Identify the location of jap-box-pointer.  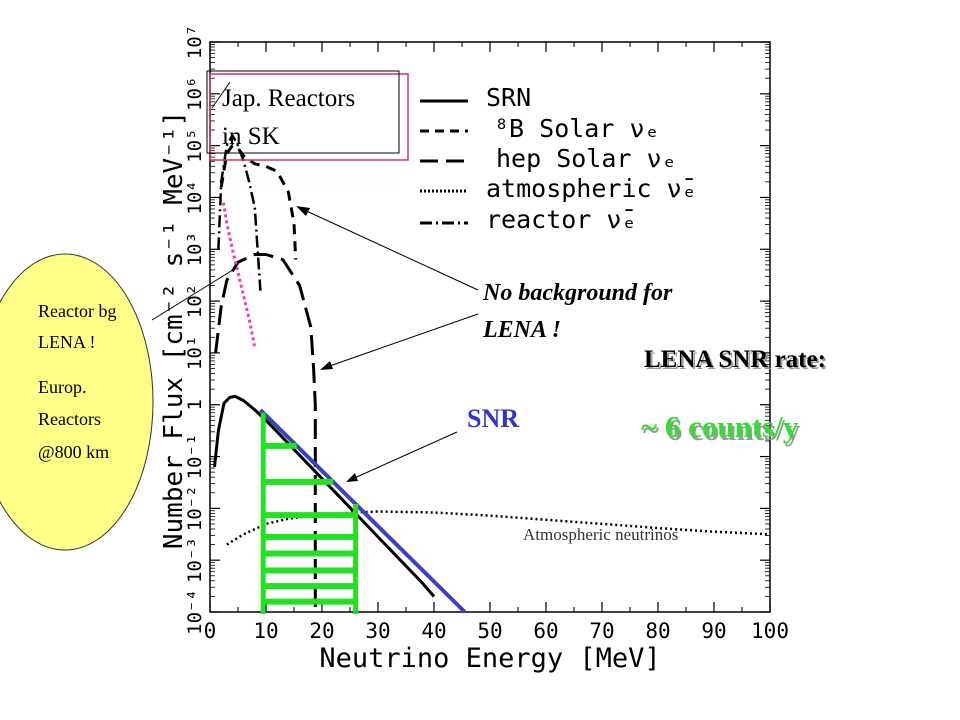
(221, 95).